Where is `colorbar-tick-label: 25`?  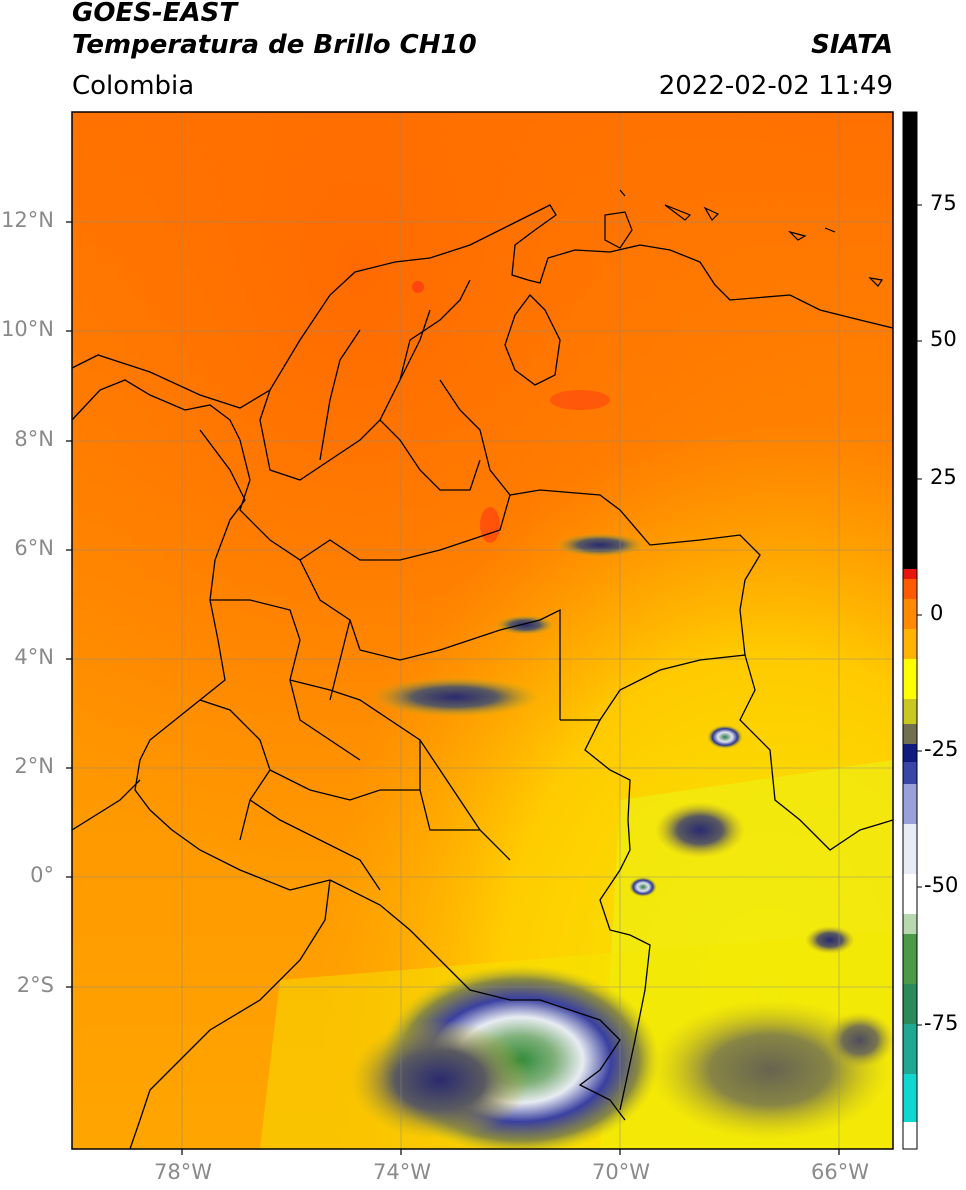
colorbar-tick-label: 25 is located at coordinates (943, 477).